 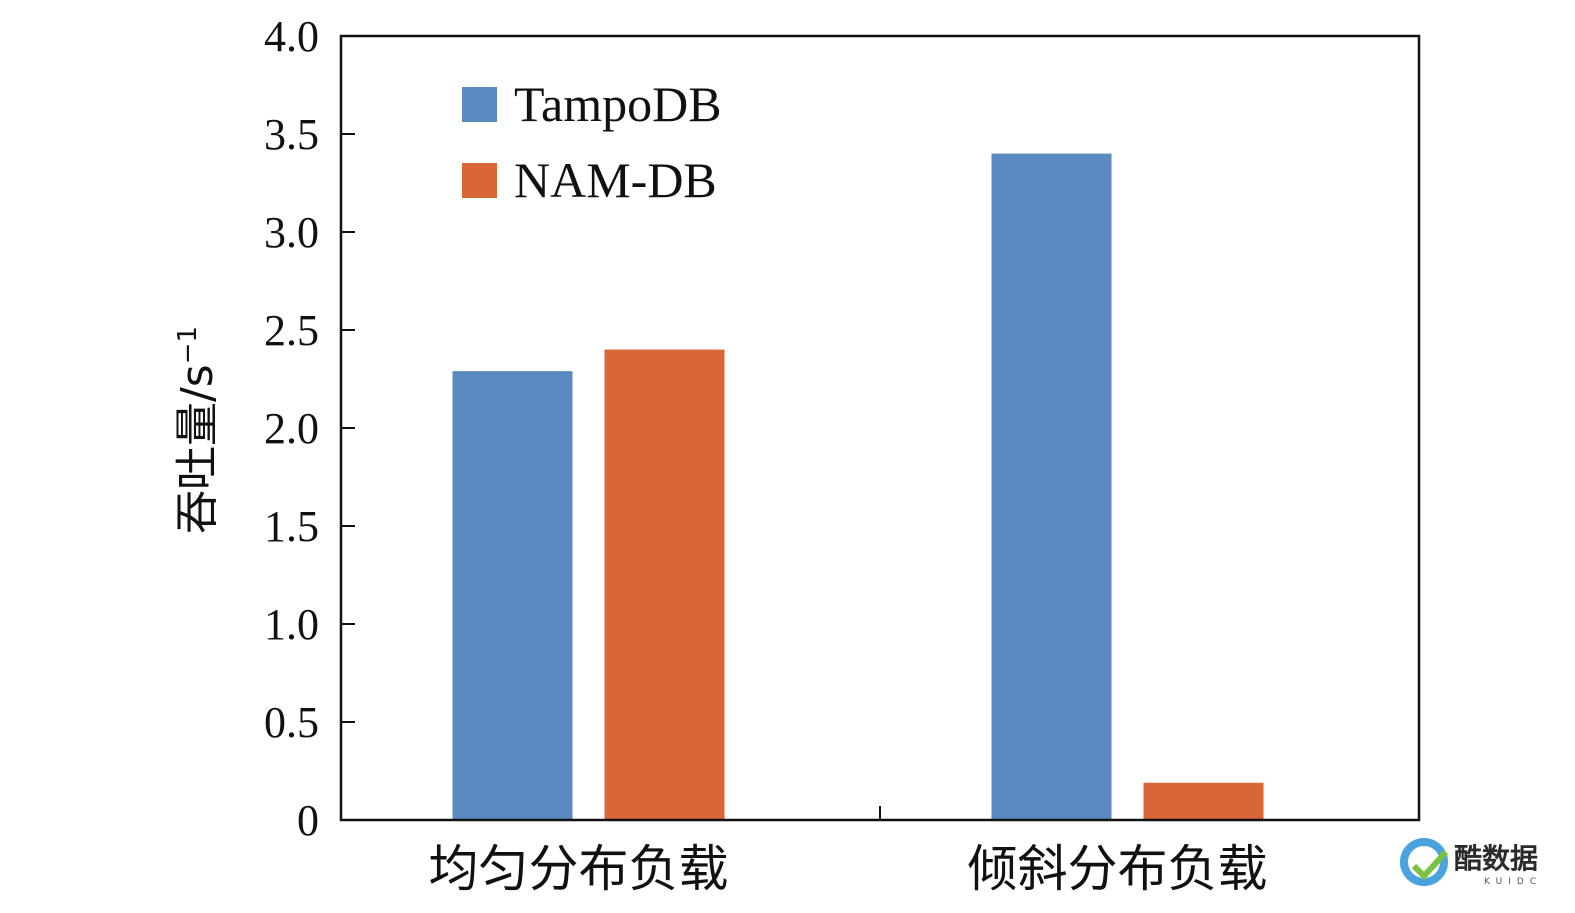 What do you see at coordinates (848, 869) in the screenshot?
I see `x-axis-labels: 均匀分布负载 倾斜分布负载` at bounding box center [848, 869].